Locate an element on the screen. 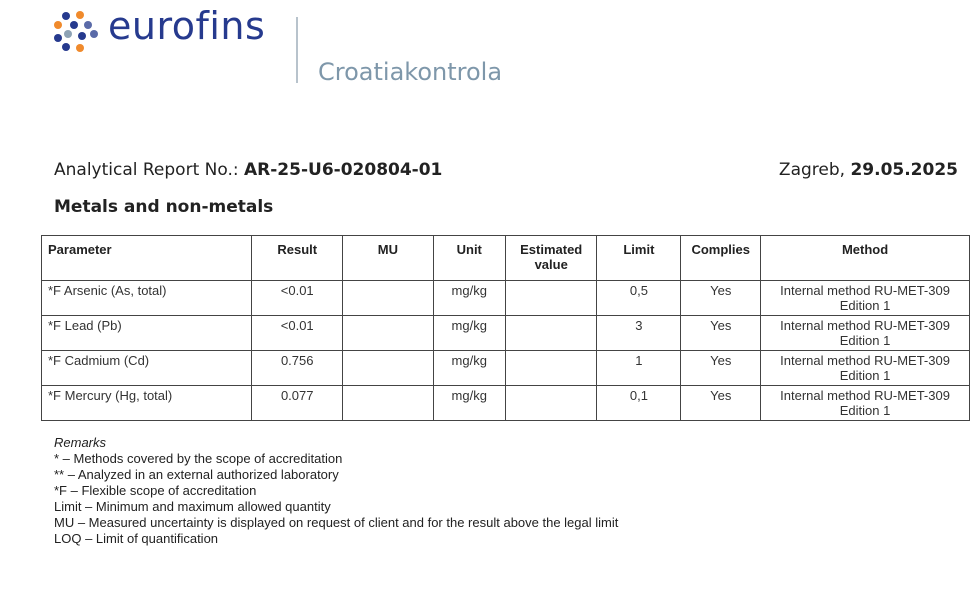 The image size is (970, 600). header-complies: Complies is located at coordinates (721, 258).